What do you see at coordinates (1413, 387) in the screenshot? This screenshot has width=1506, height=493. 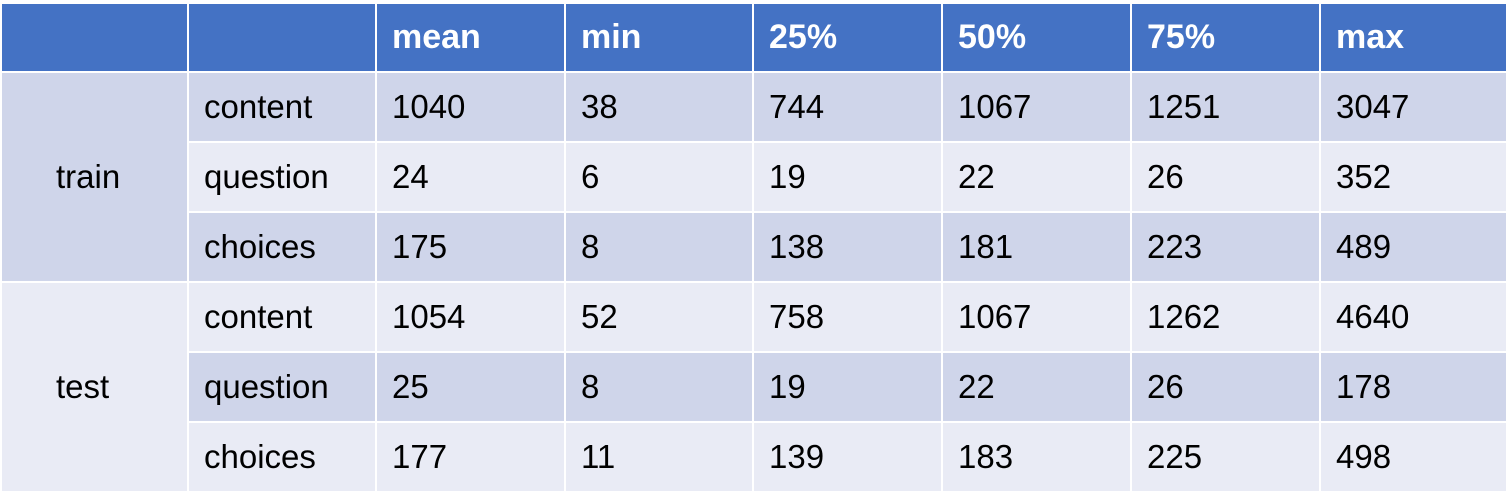 I see `table-cell: 178` at bounding box center [1413, 387].